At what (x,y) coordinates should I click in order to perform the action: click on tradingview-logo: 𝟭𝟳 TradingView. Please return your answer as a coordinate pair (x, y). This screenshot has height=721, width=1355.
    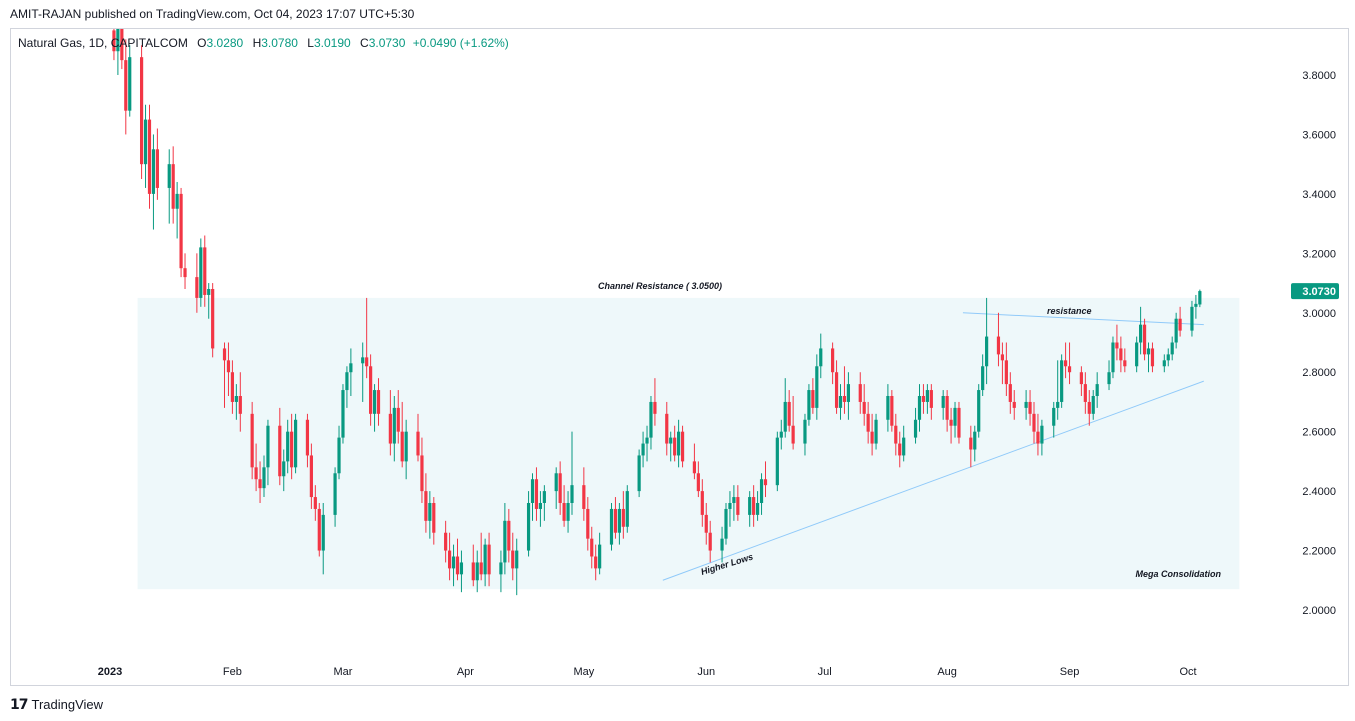
    Looking at the image, I should click on (56, 704).